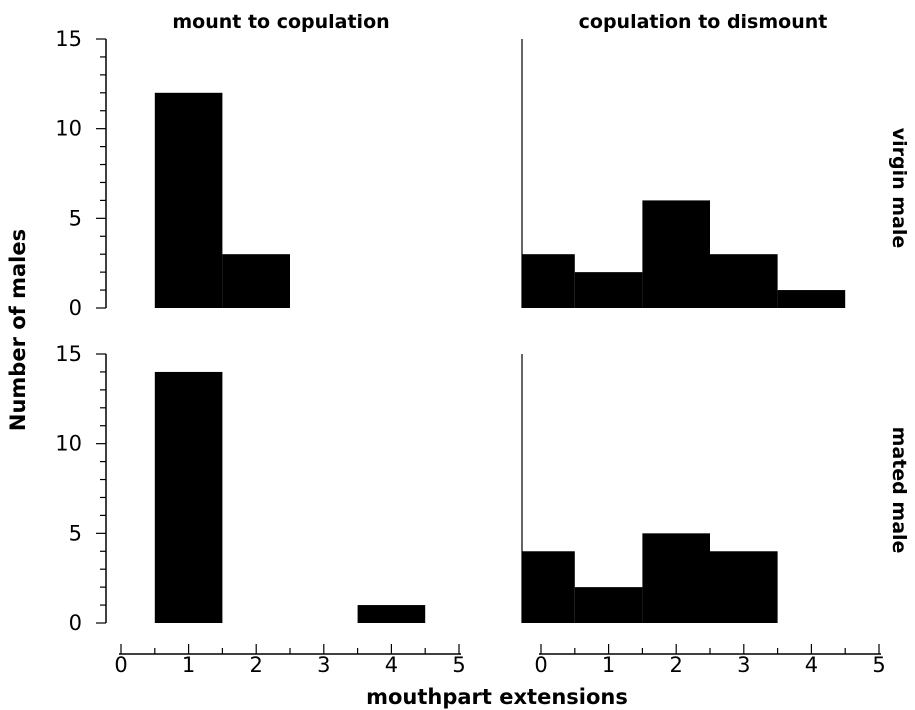 Image resolution: width=915 pixels, height=710 pixels. I want to click on column-title-copulation-to-dismount: copulation to dismount, so click(703, 22).